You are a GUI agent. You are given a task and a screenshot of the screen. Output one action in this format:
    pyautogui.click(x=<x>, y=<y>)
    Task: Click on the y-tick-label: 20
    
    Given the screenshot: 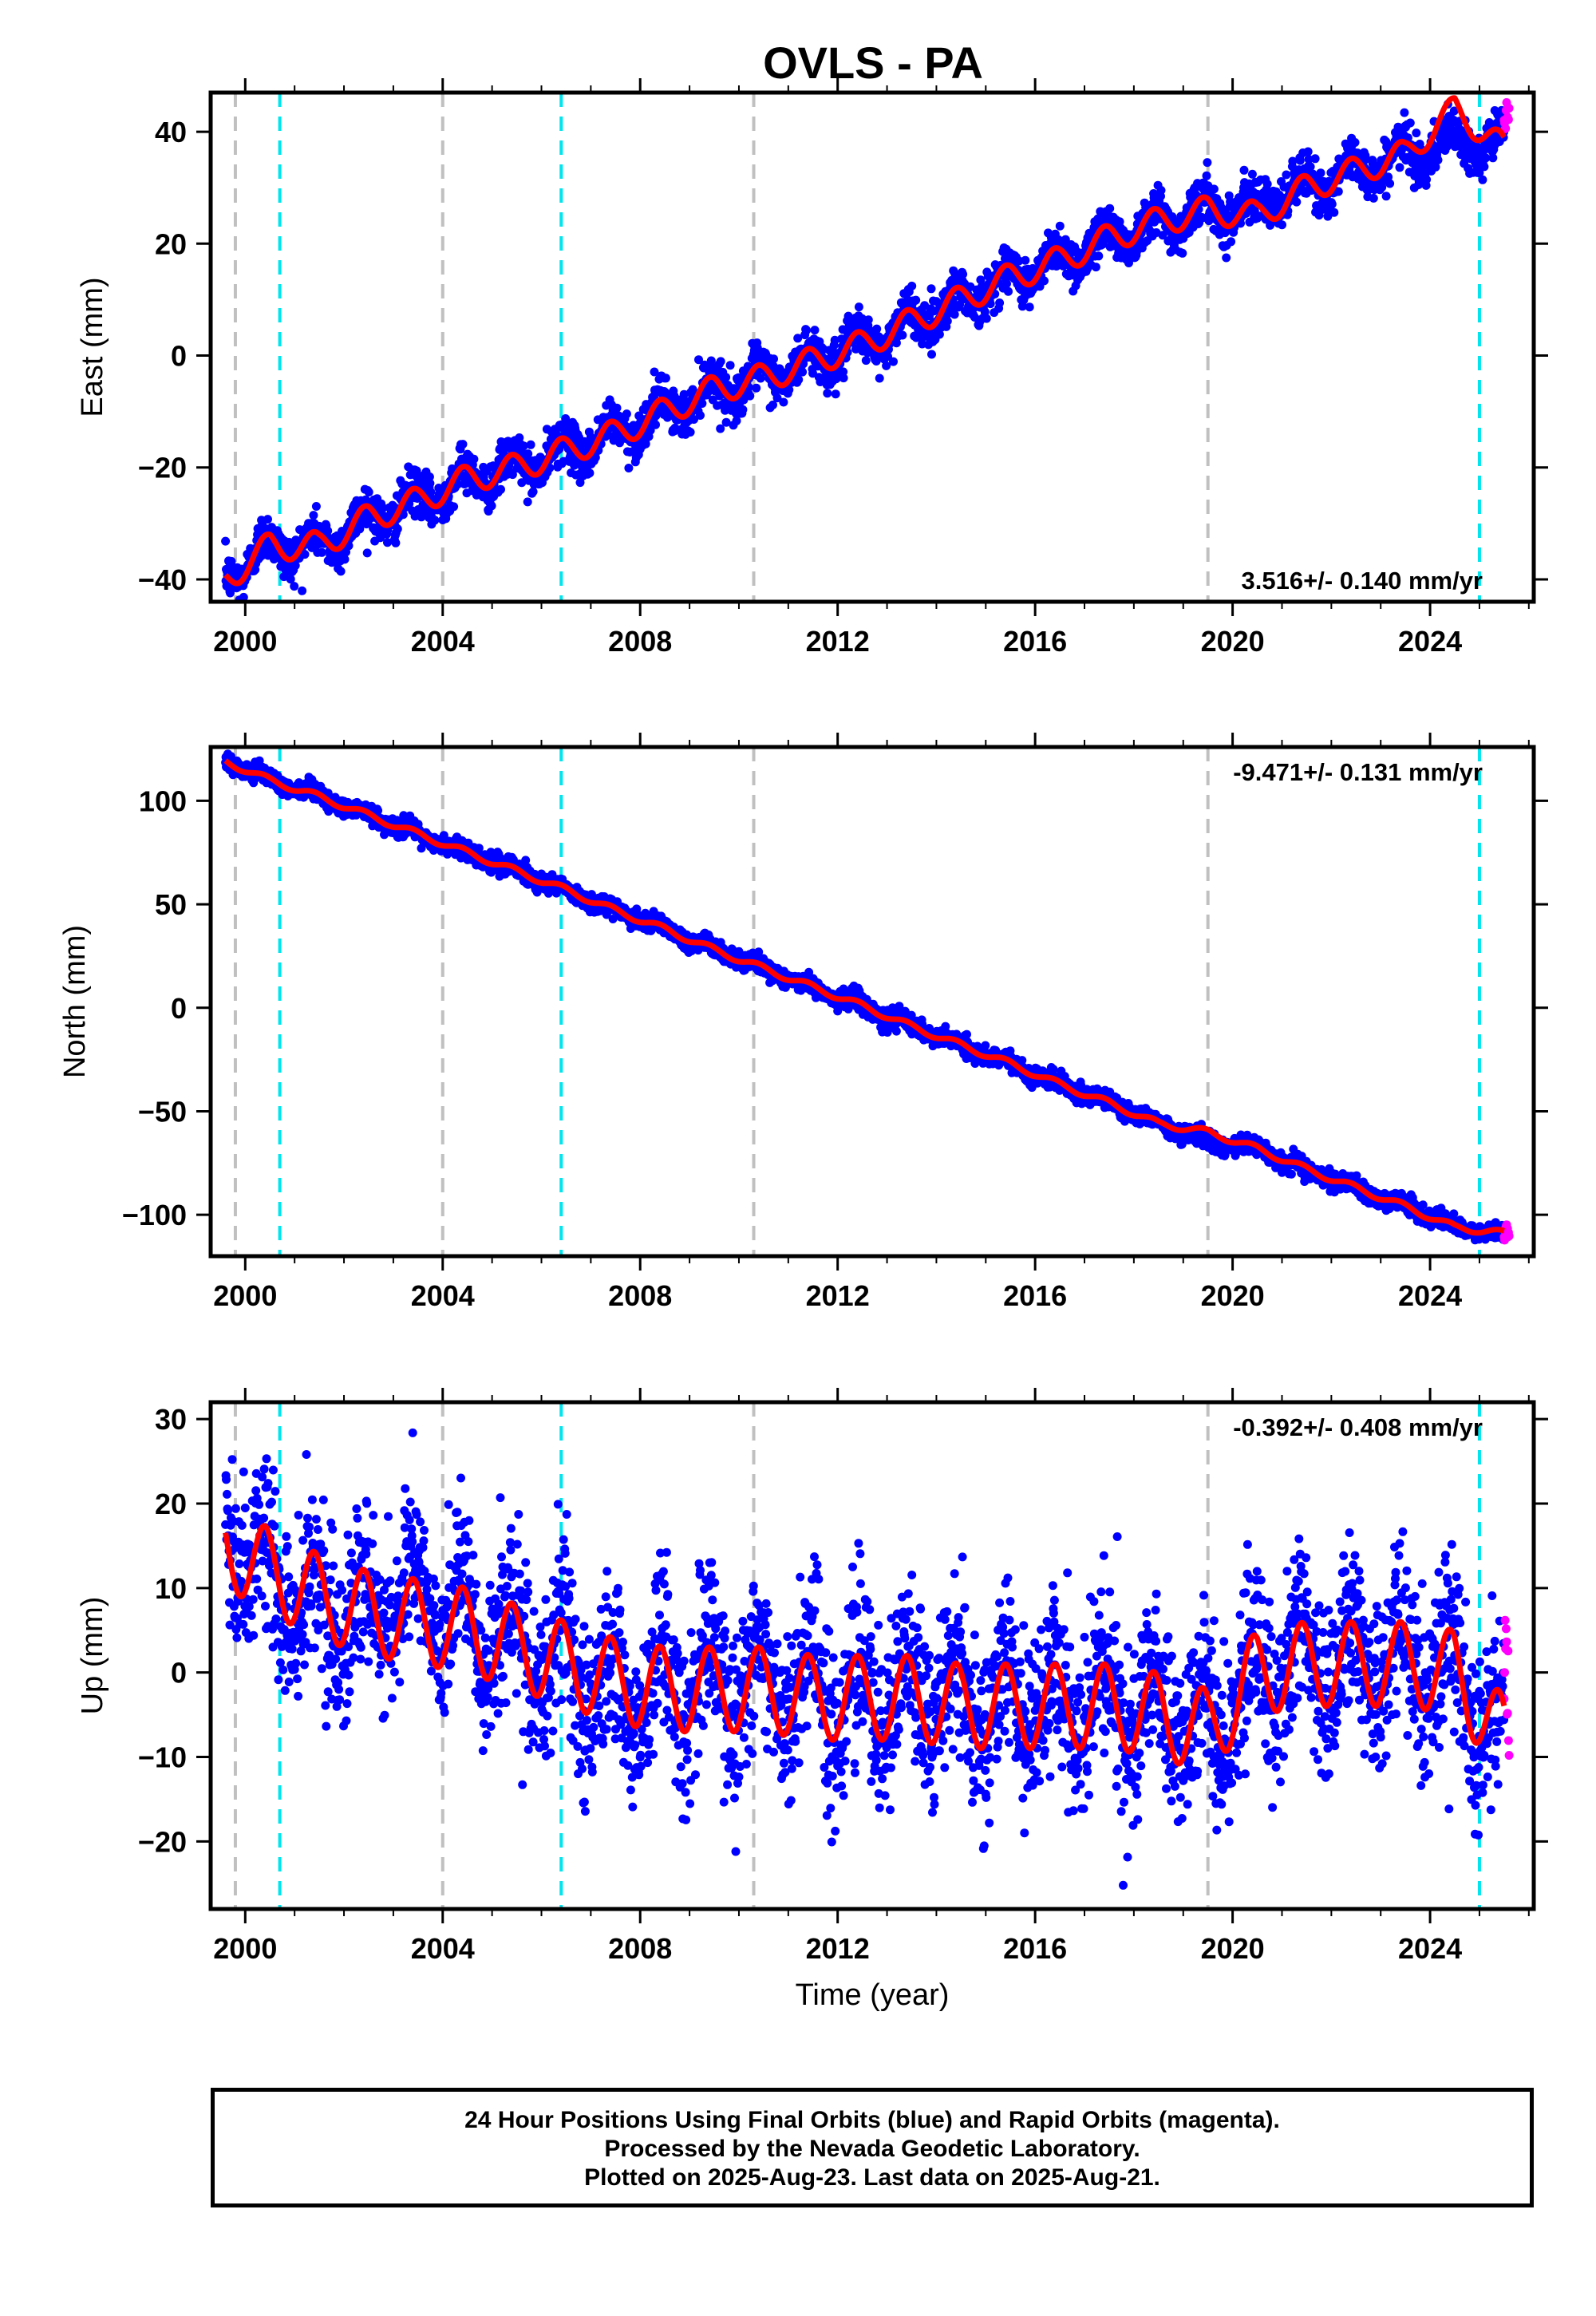 What is the action you would take?
    pyautogui.click(x=171, y=243)
    